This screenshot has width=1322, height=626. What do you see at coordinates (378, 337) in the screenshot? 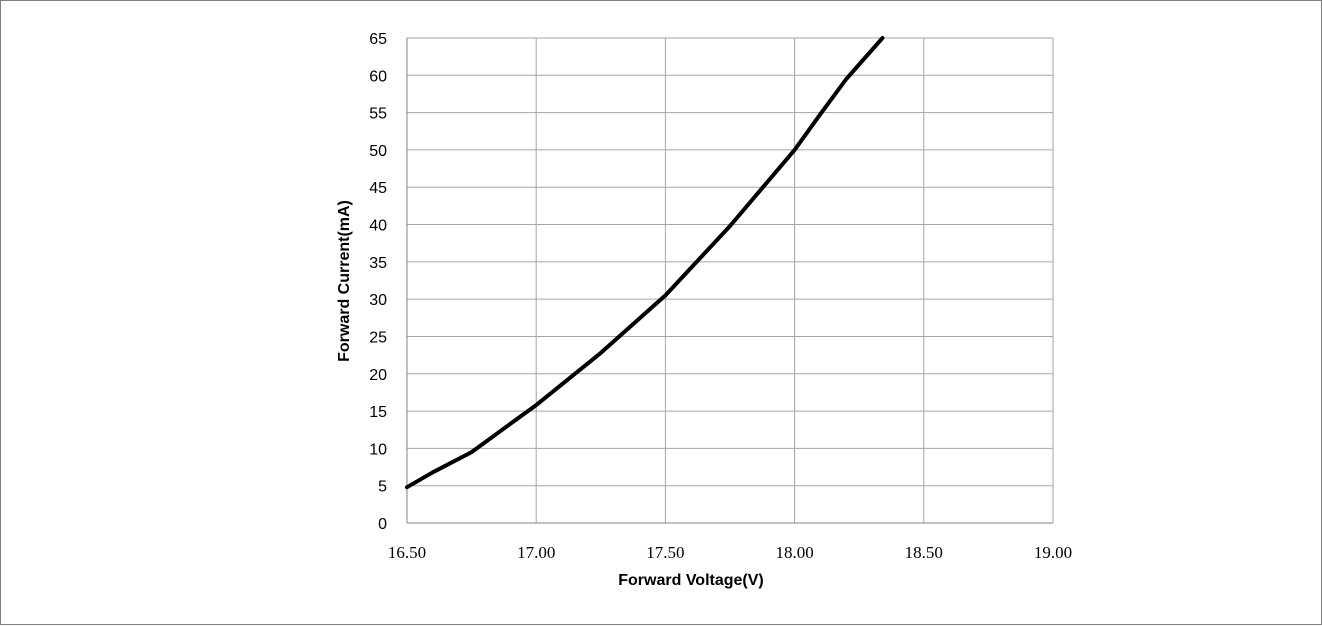
I see `y-tick-label: 25` at bounding box center [378, 337].